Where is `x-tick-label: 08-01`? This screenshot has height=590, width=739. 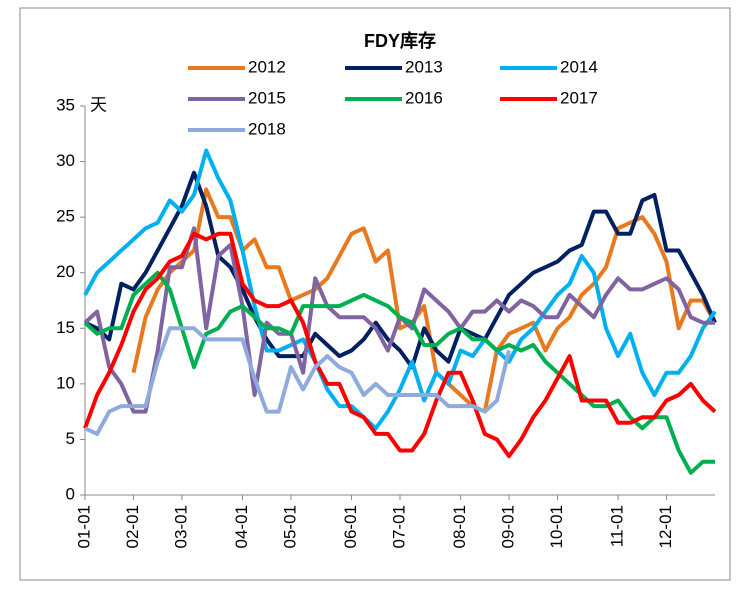
x-tick-label: 08-01 is located at coordinates (459, 526).